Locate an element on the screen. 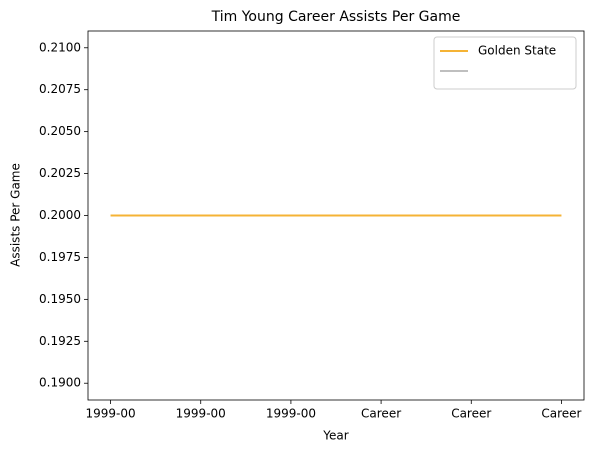  y-tick-label: 0.2050 is located at coordinates (60, 131).